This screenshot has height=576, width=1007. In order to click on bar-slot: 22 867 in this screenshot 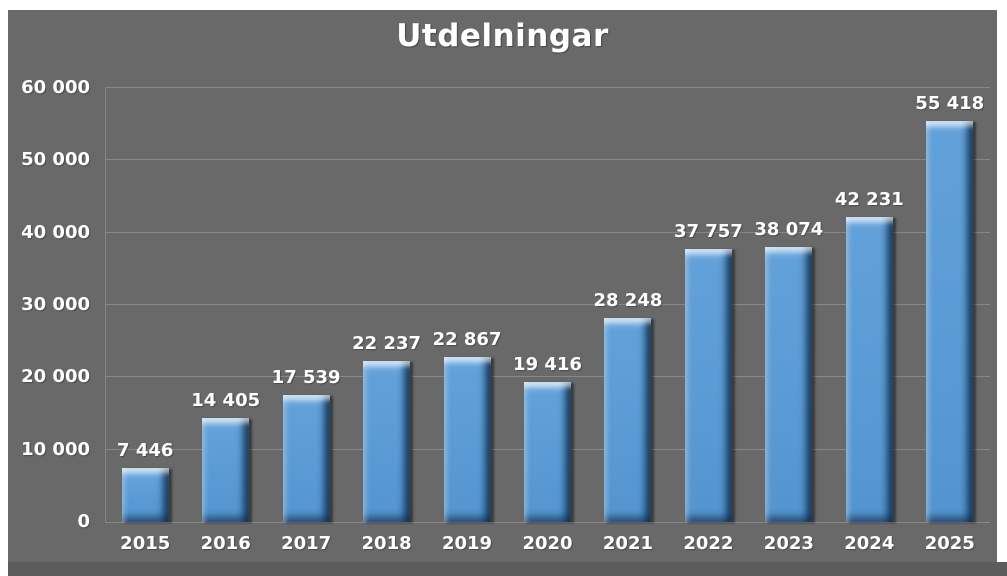, I will do `click(467, 305)`.